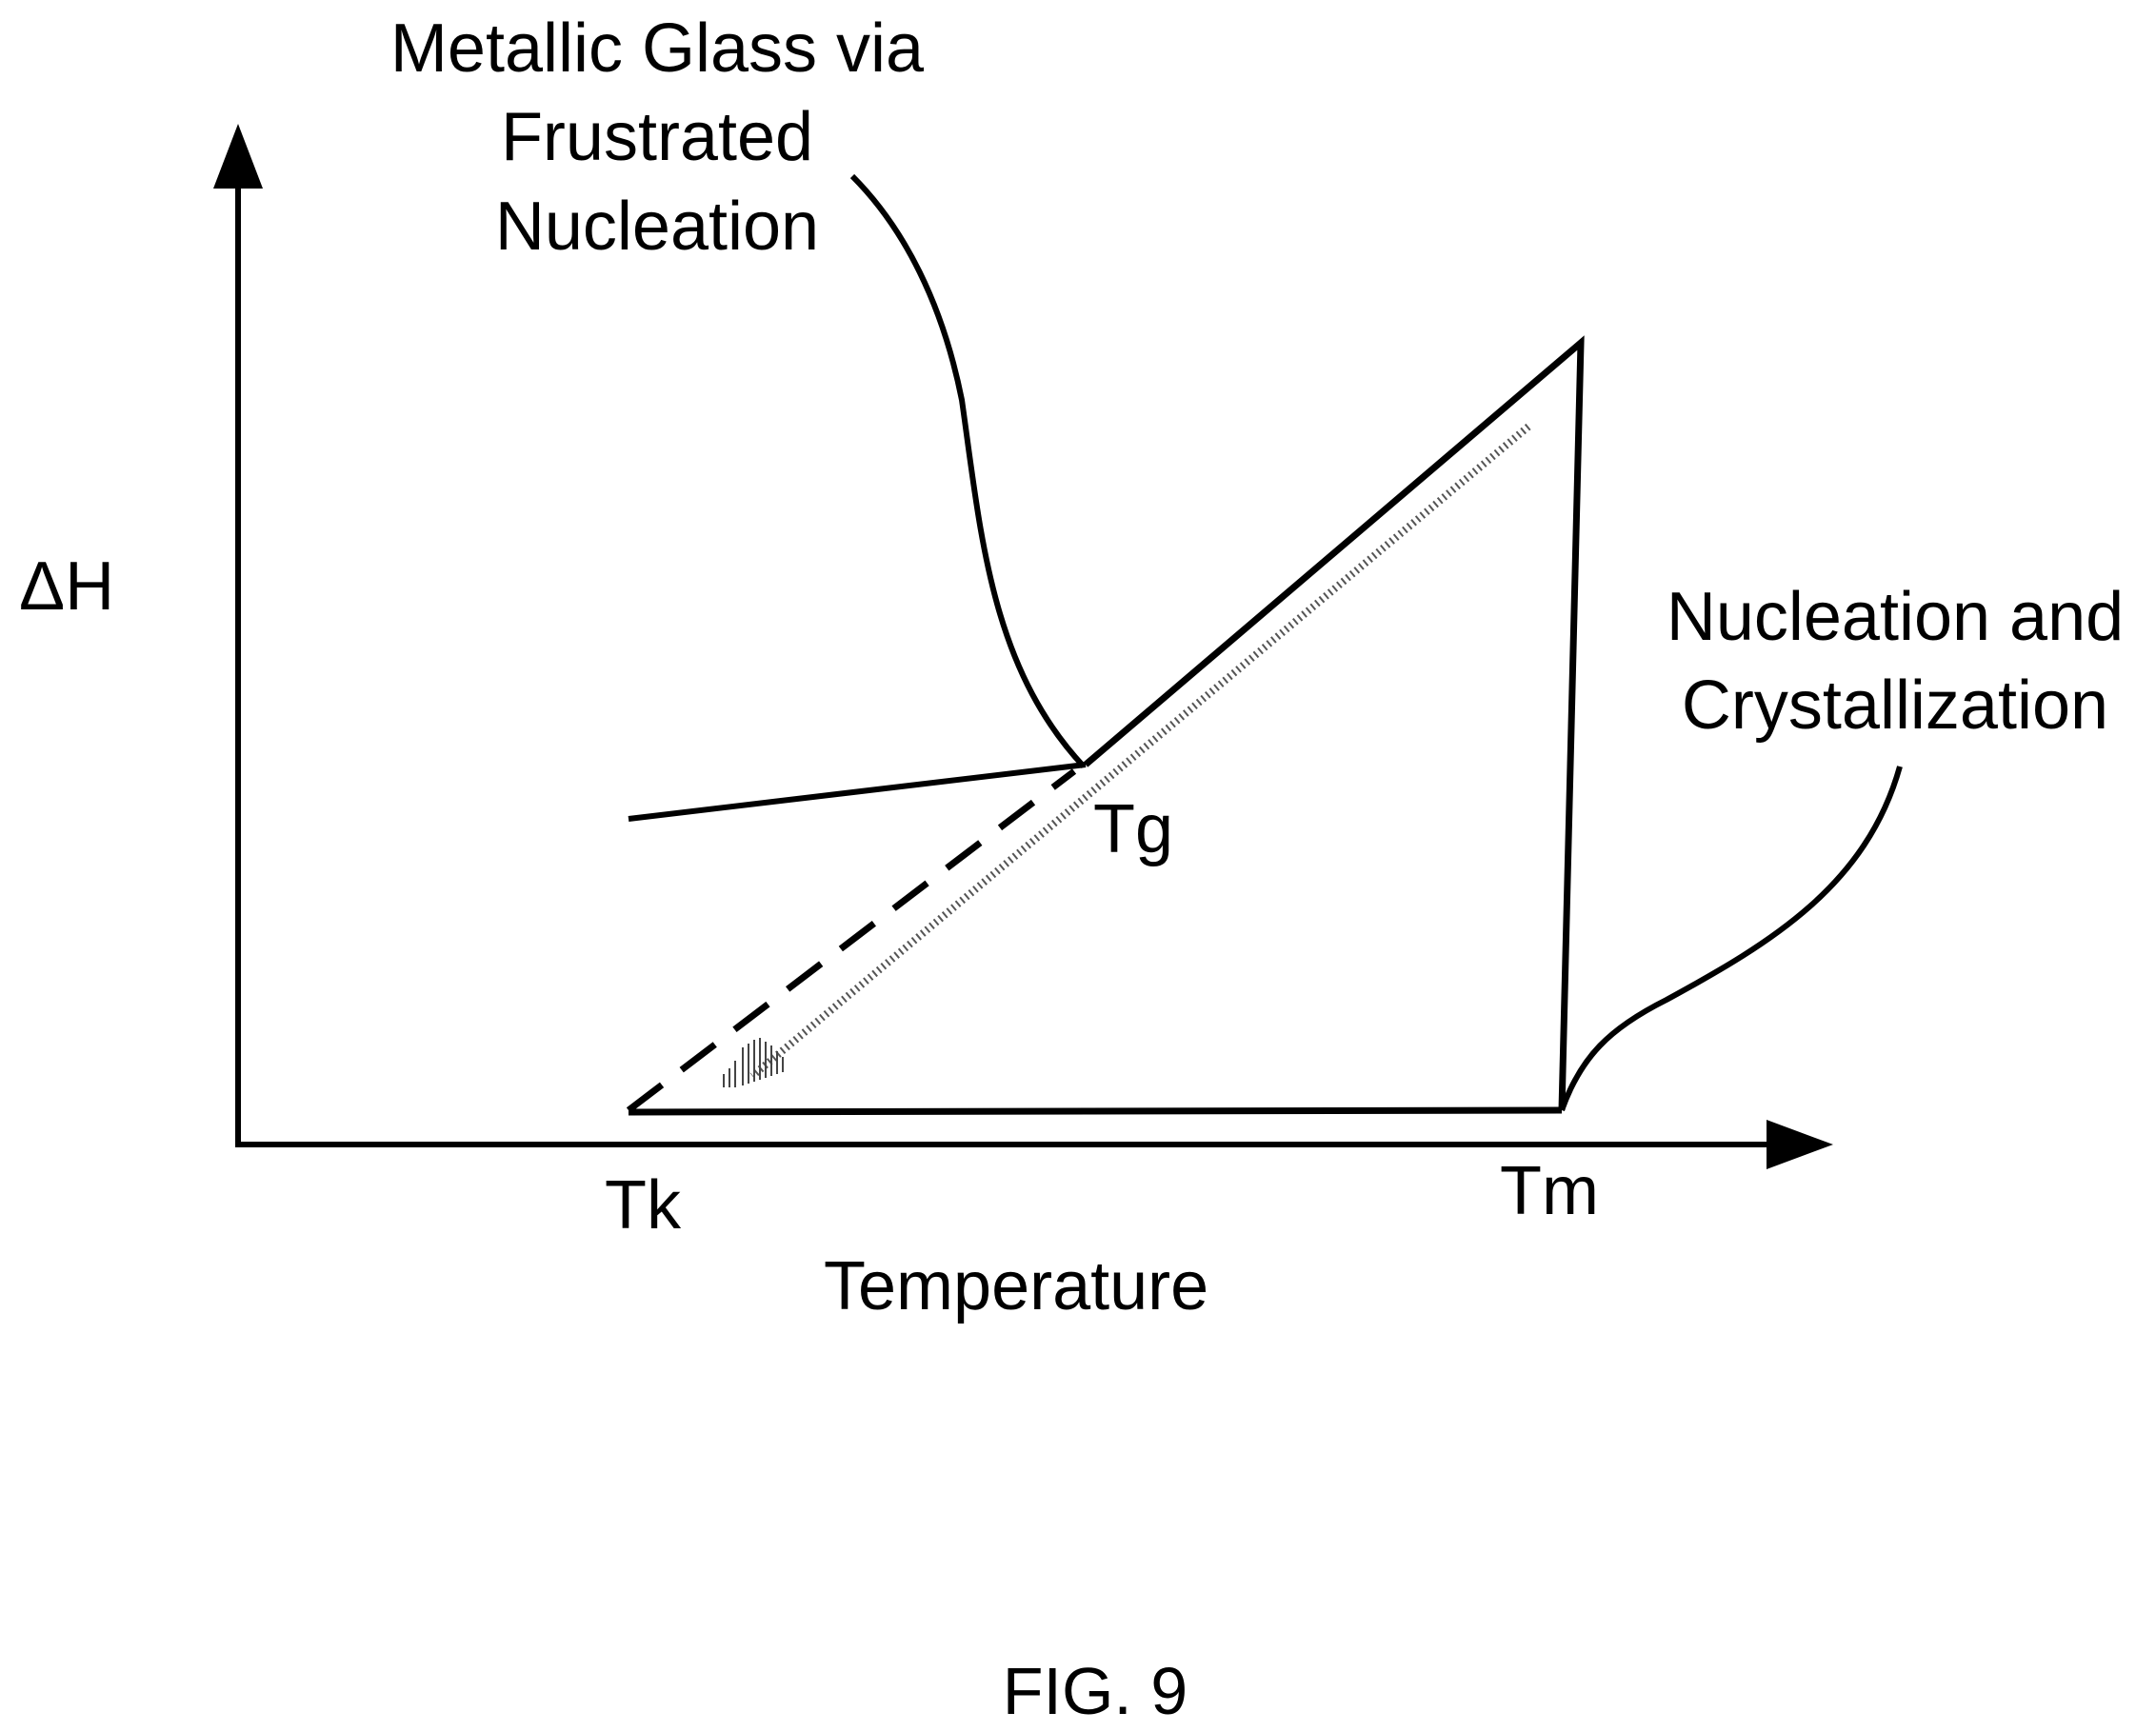 Image resolution: width=2156 pixels, height=1732 pixels. I want to click on figure-caption: FIG. 9, so click(1095, 1691).